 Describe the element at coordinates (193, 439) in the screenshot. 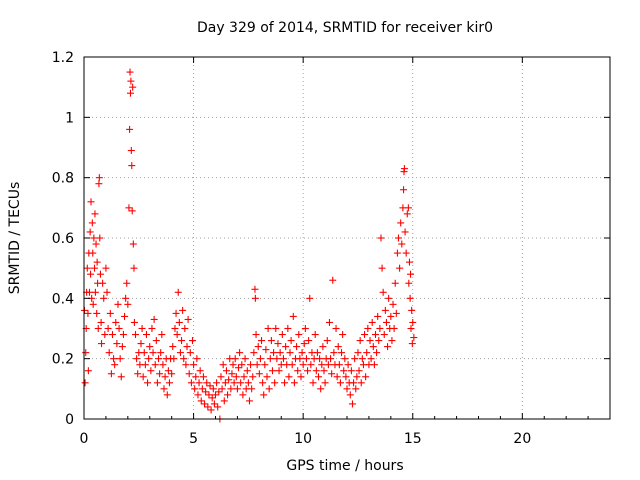

I see `x-tick-label: 5` at that location.